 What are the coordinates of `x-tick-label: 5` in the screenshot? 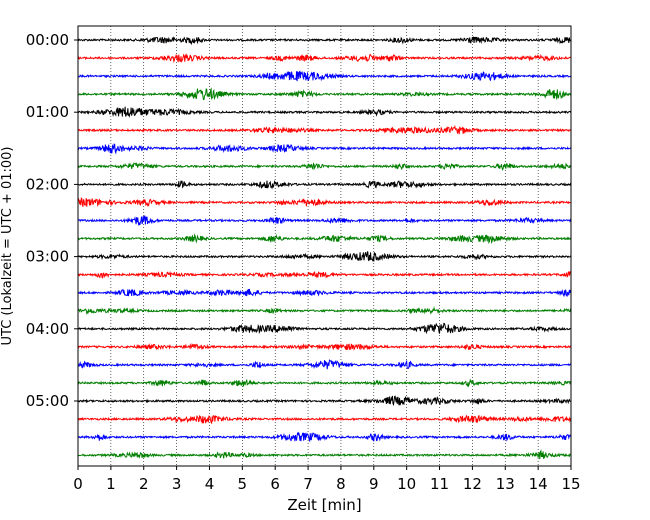 It's located at (243, 484).